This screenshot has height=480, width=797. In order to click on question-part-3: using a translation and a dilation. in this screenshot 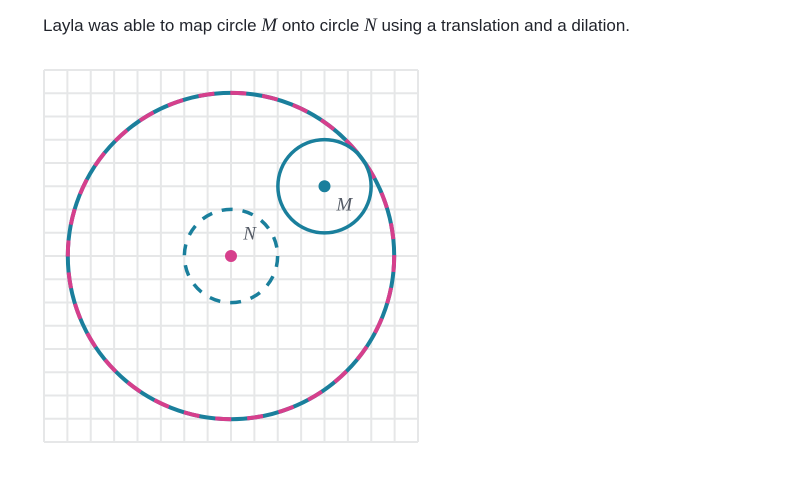, I will do `click(503, 25)`.